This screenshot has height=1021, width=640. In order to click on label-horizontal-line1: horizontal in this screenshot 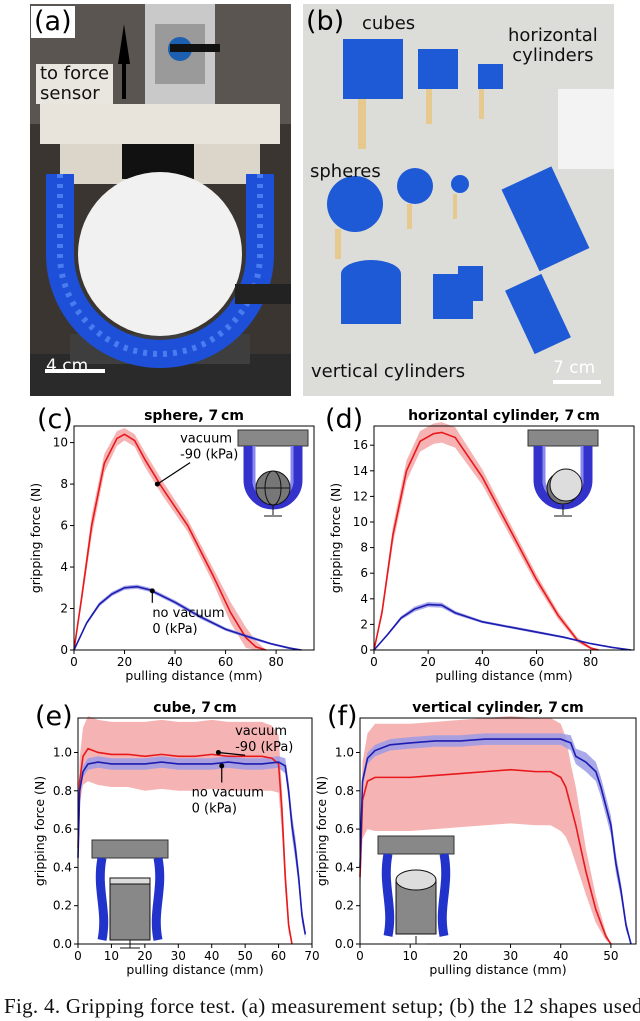, I will do `click(553, 35)`.